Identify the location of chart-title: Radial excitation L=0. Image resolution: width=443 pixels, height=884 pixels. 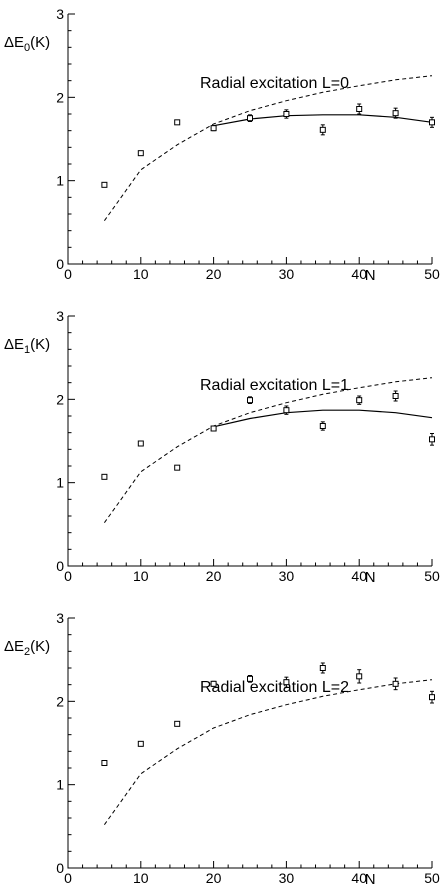
(274, 83).